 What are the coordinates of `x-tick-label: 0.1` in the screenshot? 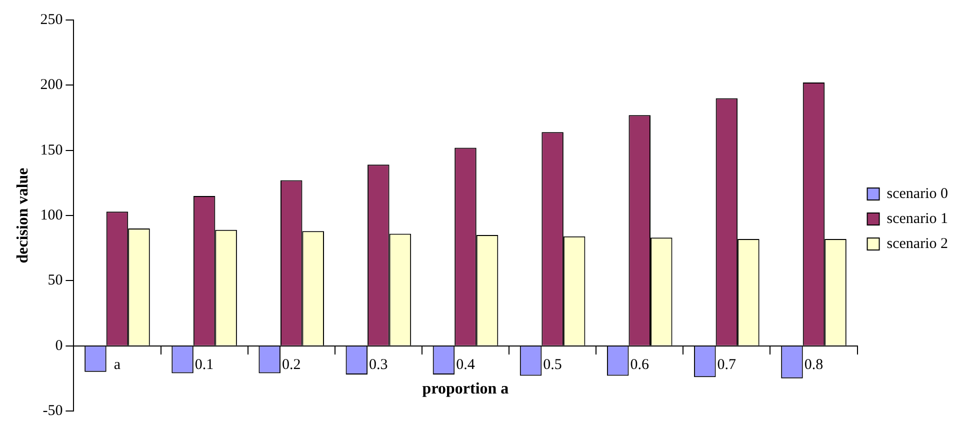 It's located at (204, 364).